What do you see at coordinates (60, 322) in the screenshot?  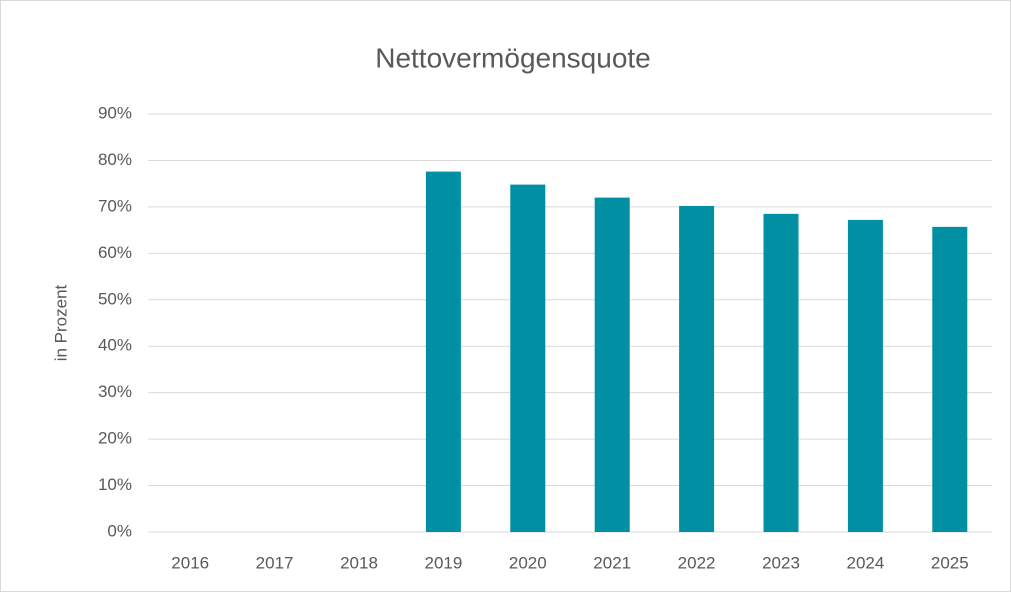 I see `y-axis-label: in Prozent` at bounding box center [60, 322].